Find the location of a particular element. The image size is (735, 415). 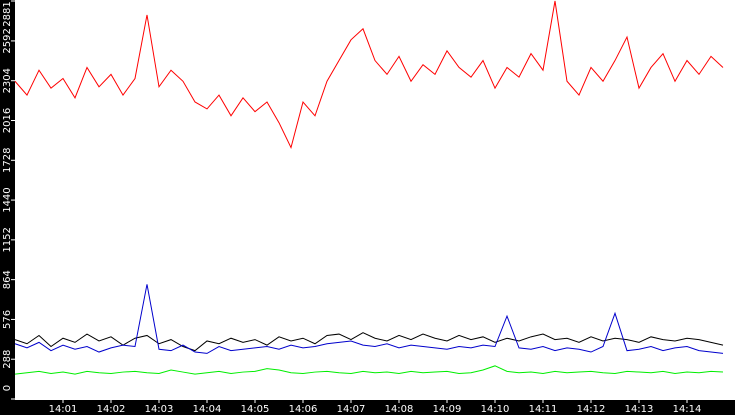

x-axis-strip is located at coordinates (367, 407).